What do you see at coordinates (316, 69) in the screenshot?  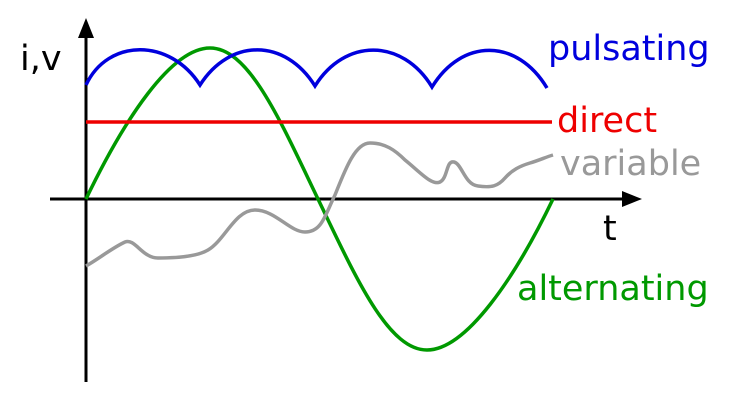 I see `pulsating-curve` at bounding box center [316, 69].